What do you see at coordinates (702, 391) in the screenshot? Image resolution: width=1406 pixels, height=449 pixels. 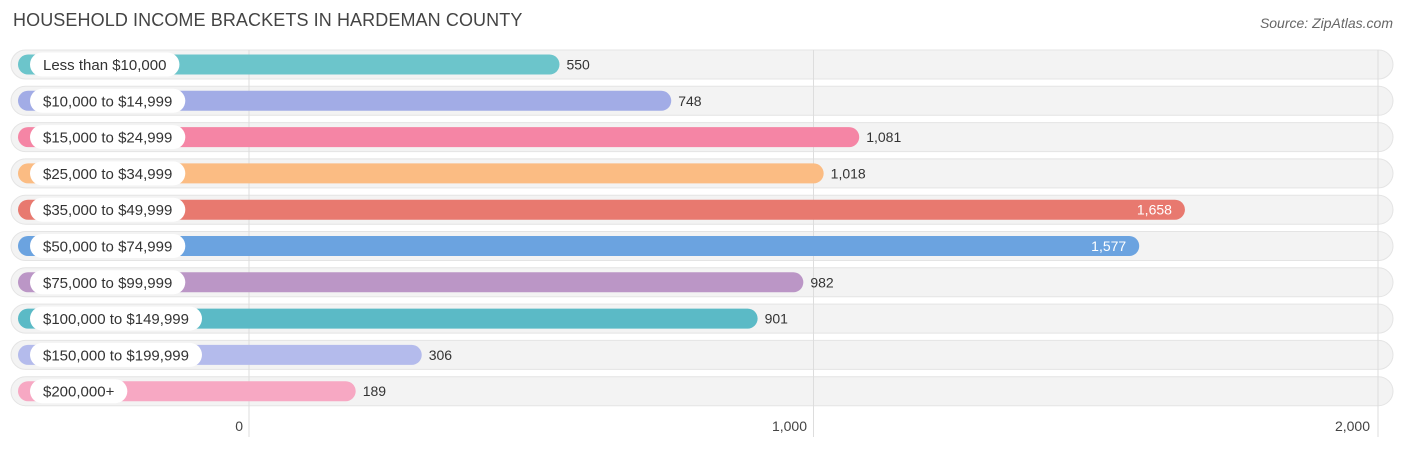 I see `row-track` at bounding box center [702, 391].